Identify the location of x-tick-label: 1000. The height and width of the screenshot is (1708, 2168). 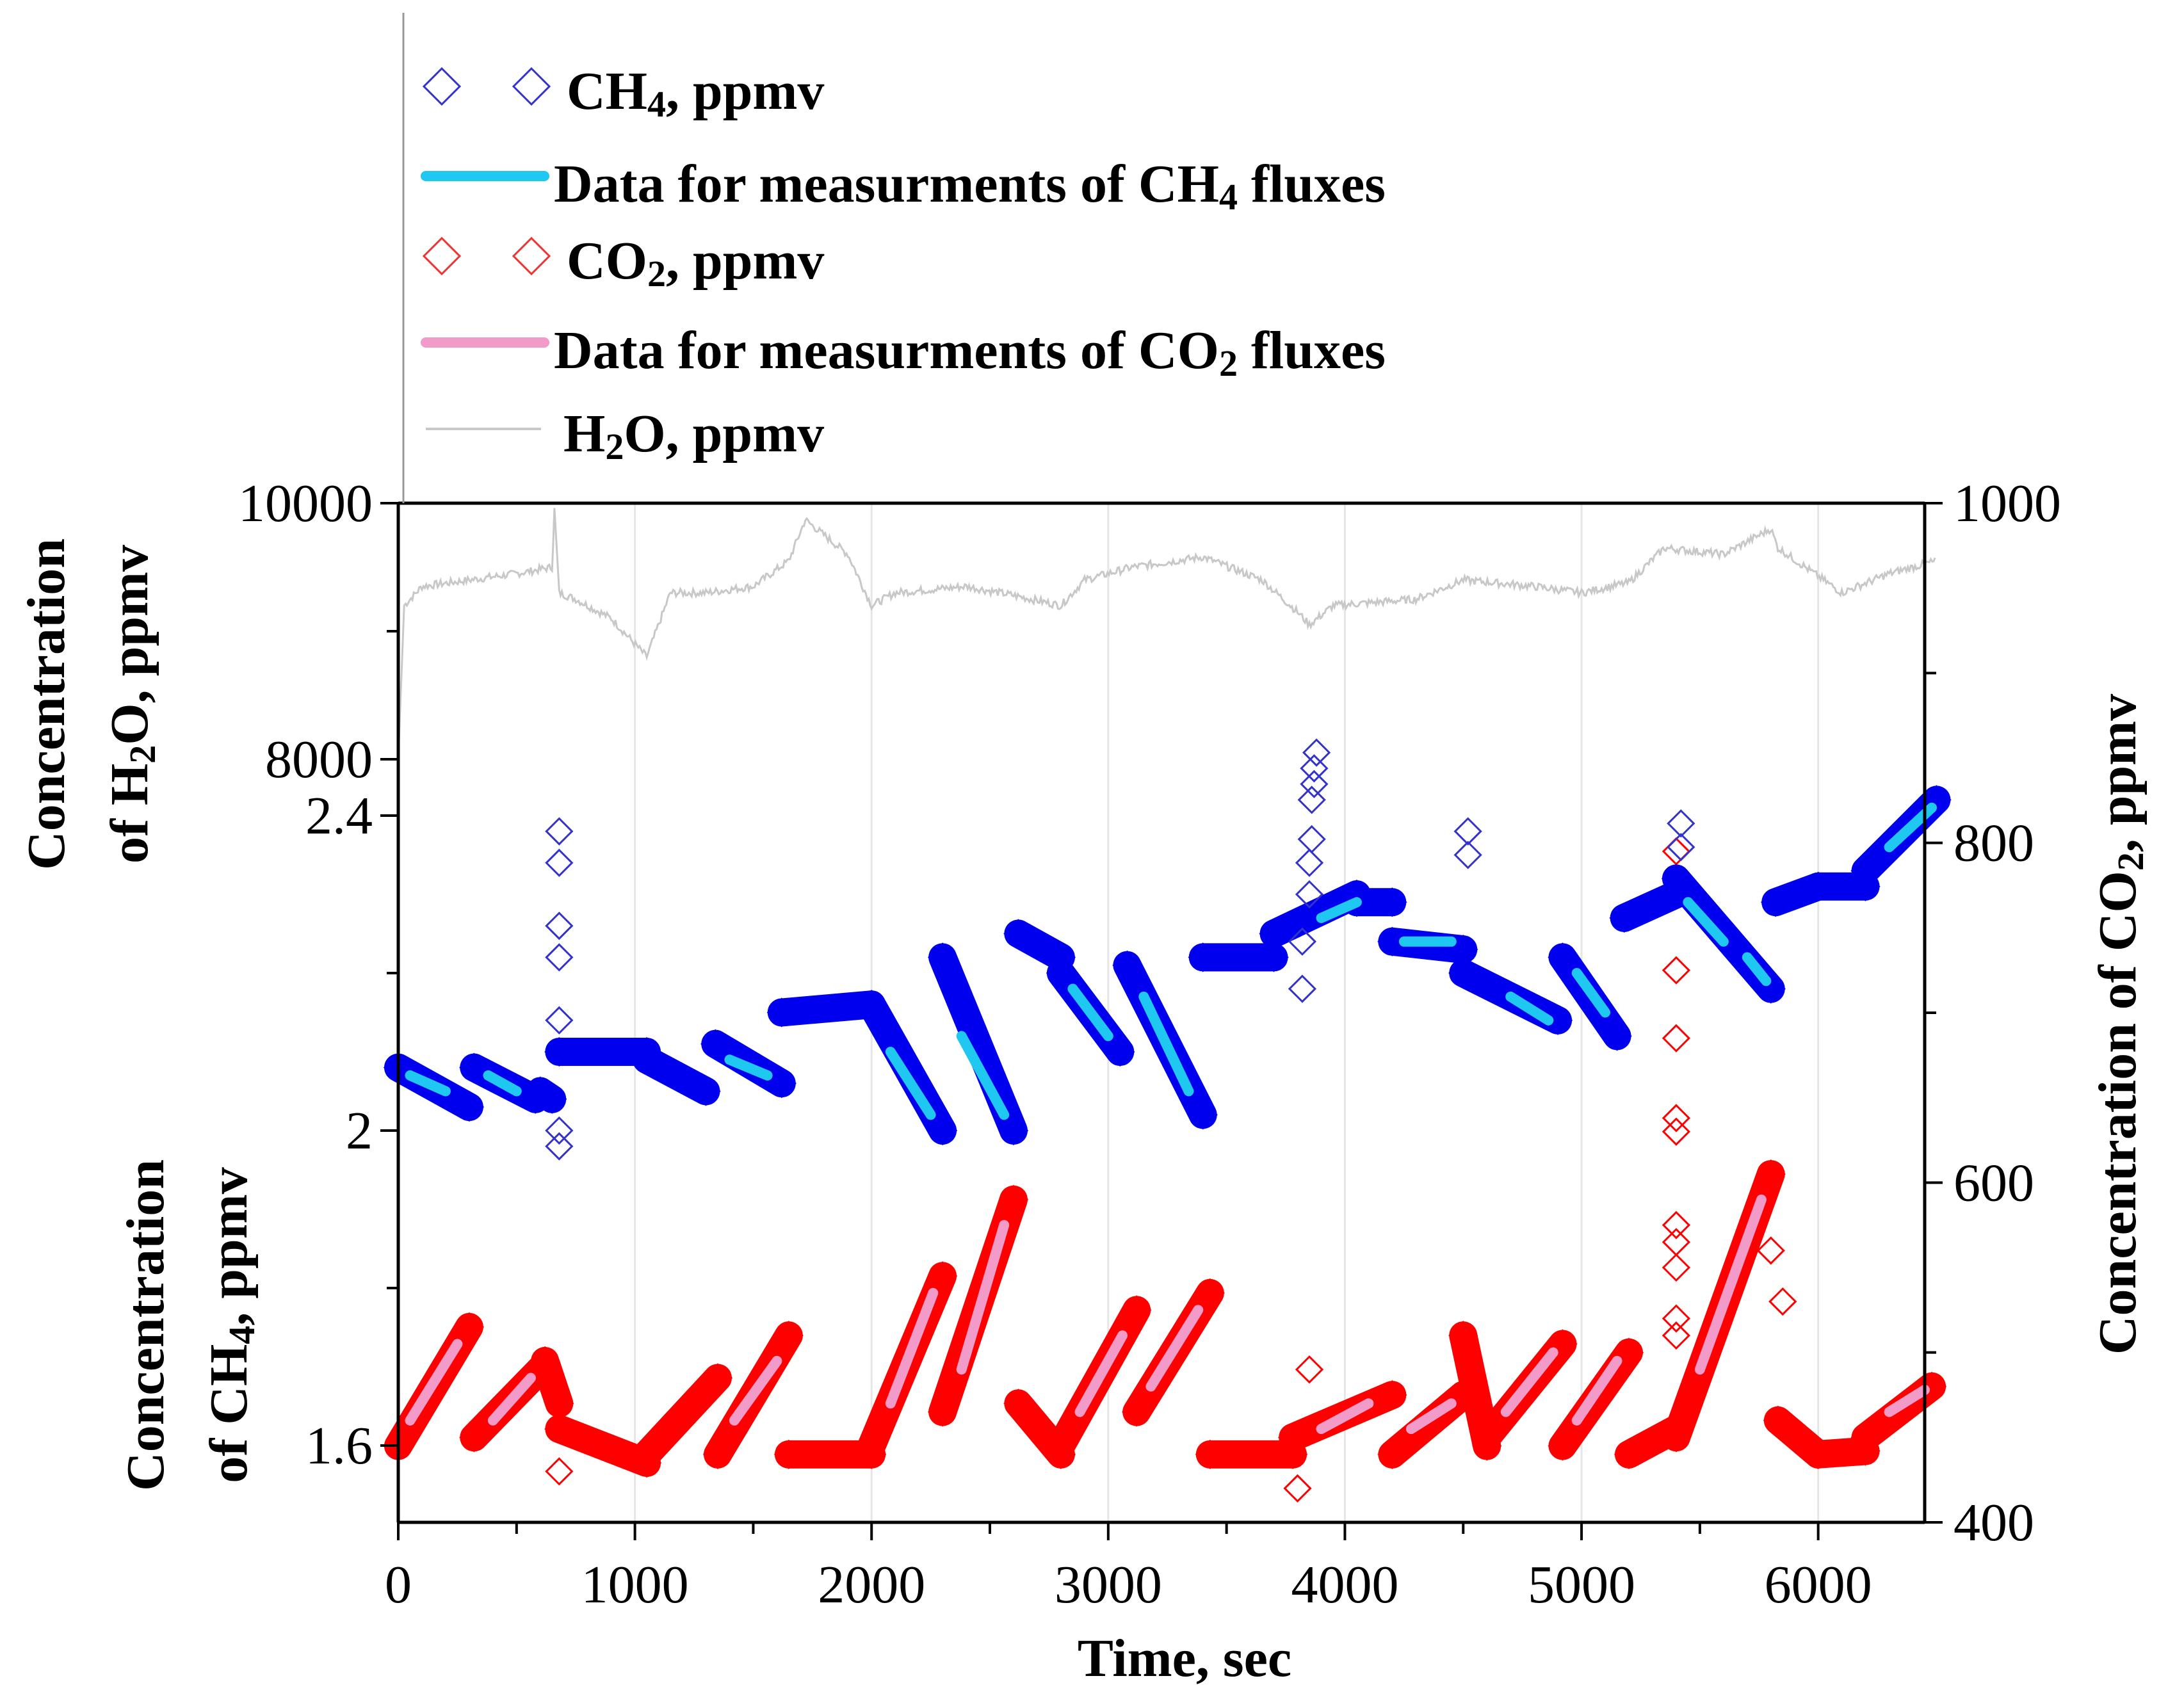
(635, 1585).